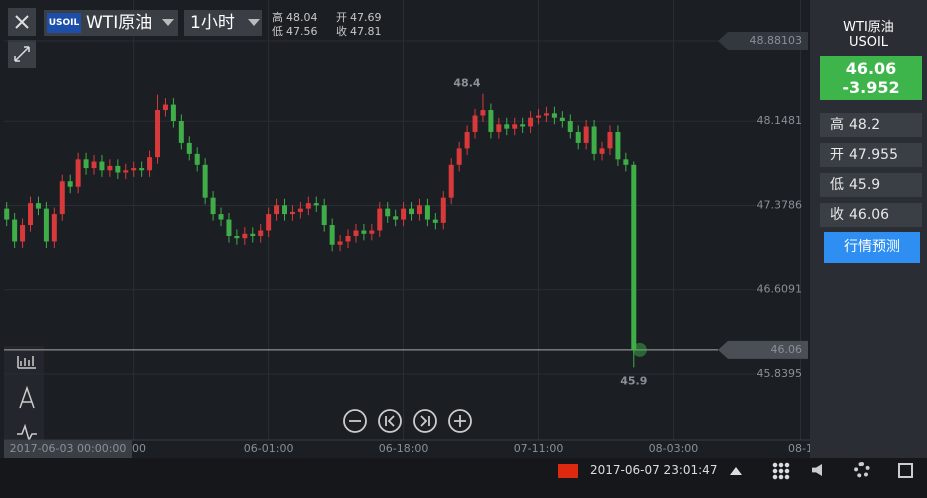 The width and height of the screenshot is (927, 498). Describe the element at coordinates (817, 470) in the screenshot. I see `mute-button` at that location.